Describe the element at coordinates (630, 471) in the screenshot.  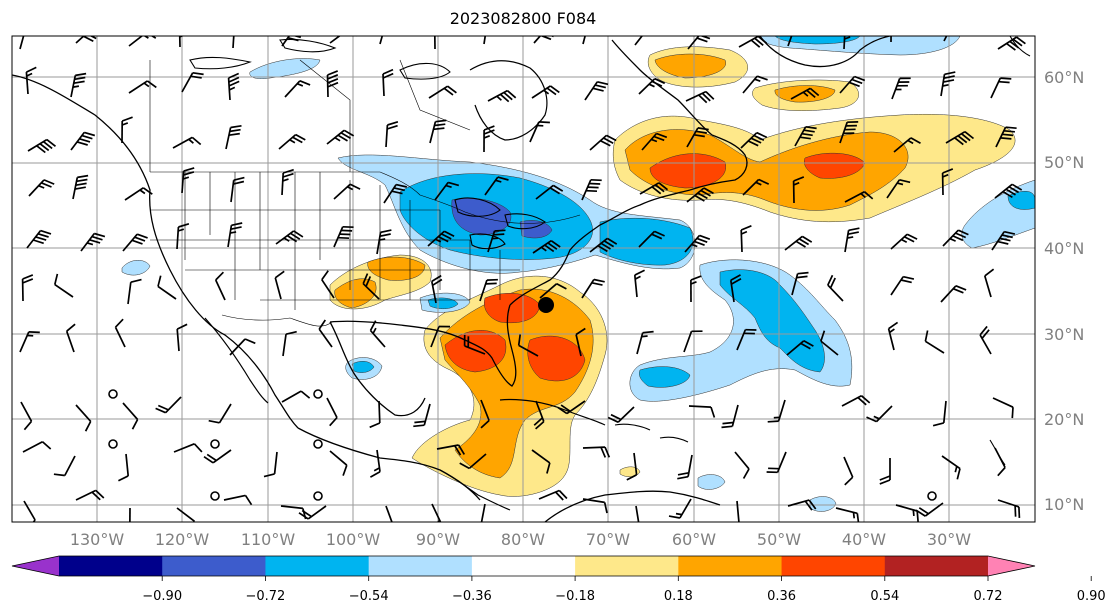
I see `positive-anomaly-caribbean` at that location.